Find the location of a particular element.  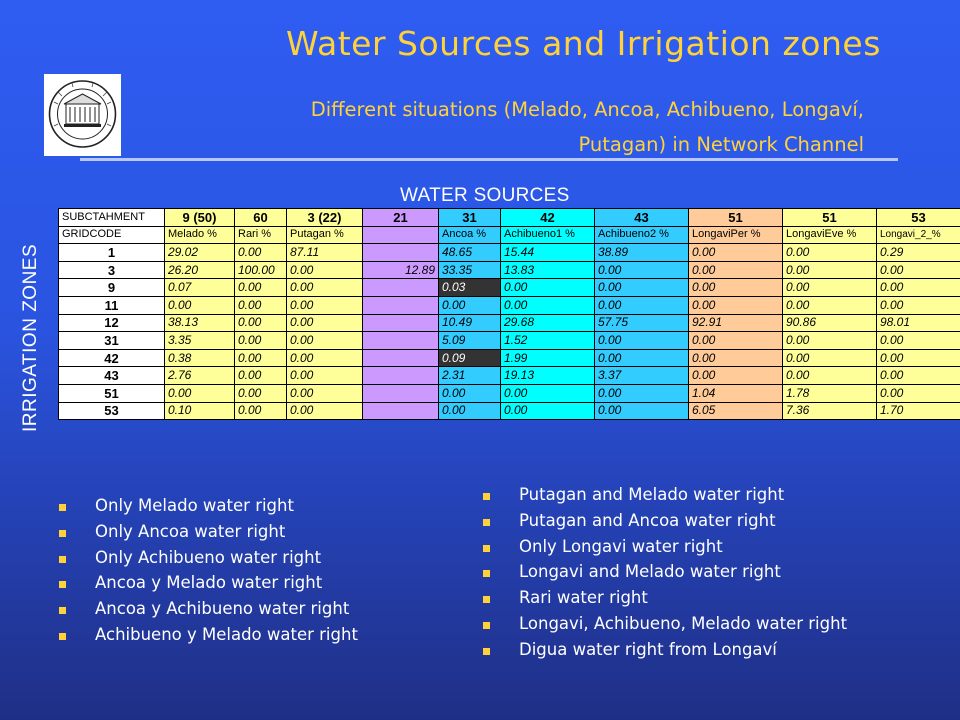

header-cell: LongaviPer % is located at coordinates (735, 235).